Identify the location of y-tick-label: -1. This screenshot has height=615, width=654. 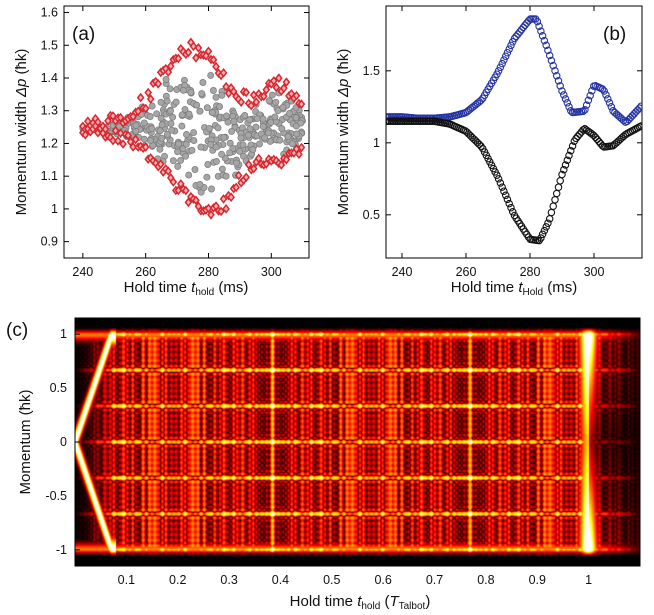
(61, 550).